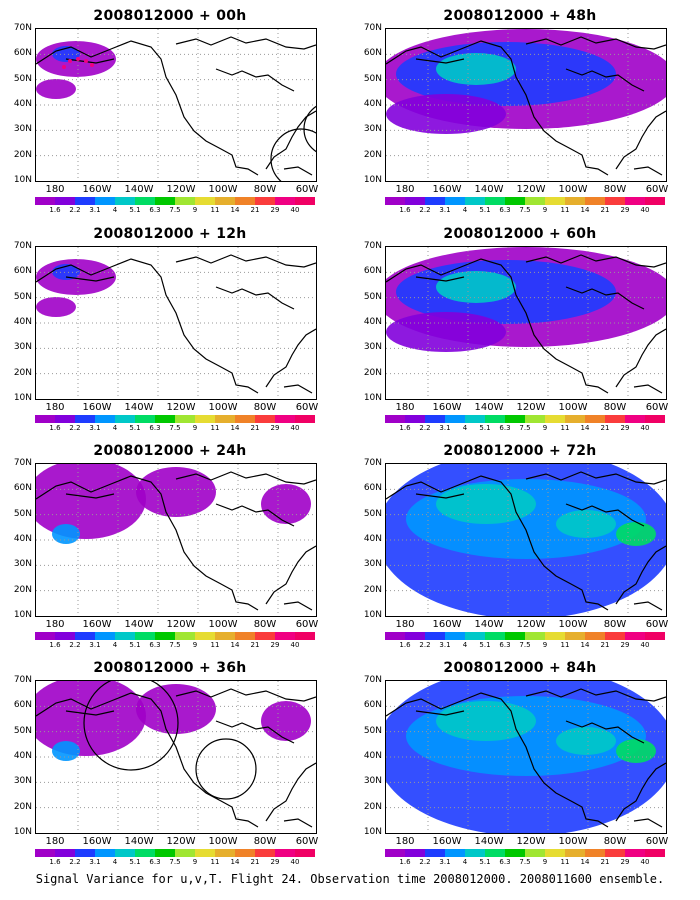  What do you see at coordinates (307, 189) in the screenshot?
I see `lon-tick-label: 60W` at bounding box center [307, 189].